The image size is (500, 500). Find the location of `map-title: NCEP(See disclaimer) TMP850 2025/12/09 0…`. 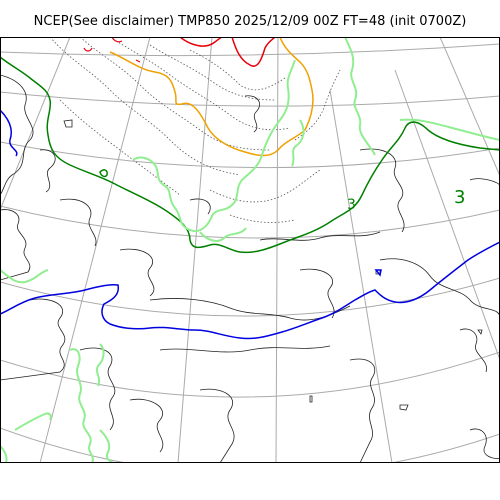

map-title: NCEP(See disclaimer) TMP850 2025/12/09 0… is located at coordinates (250, 21).